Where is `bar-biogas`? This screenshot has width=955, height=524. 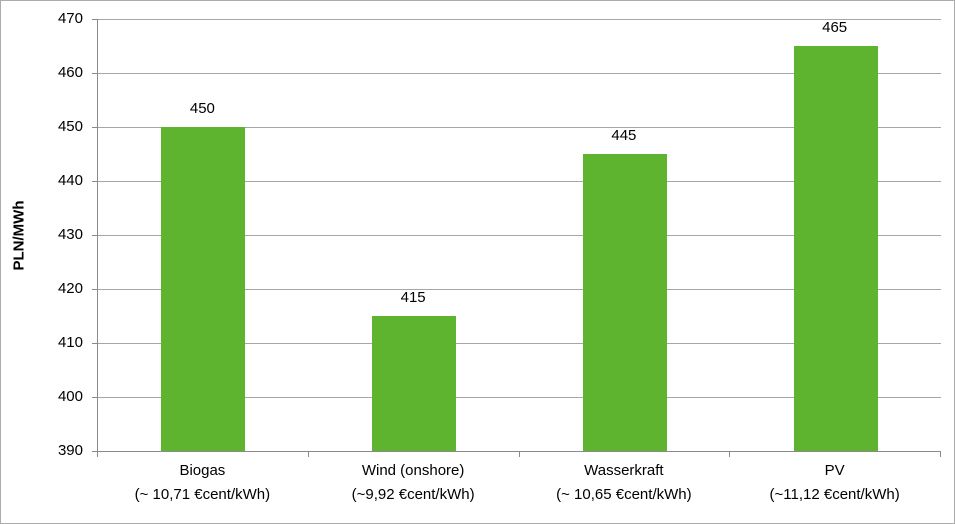
bar-biogas is located at coordinates (203, 289).